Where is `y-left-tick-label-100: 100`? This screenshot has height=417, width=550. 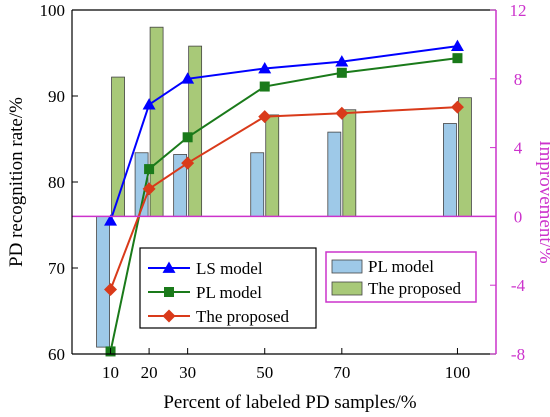 y-left-tick-label-100: 100 is located at coordinates (53, 10).